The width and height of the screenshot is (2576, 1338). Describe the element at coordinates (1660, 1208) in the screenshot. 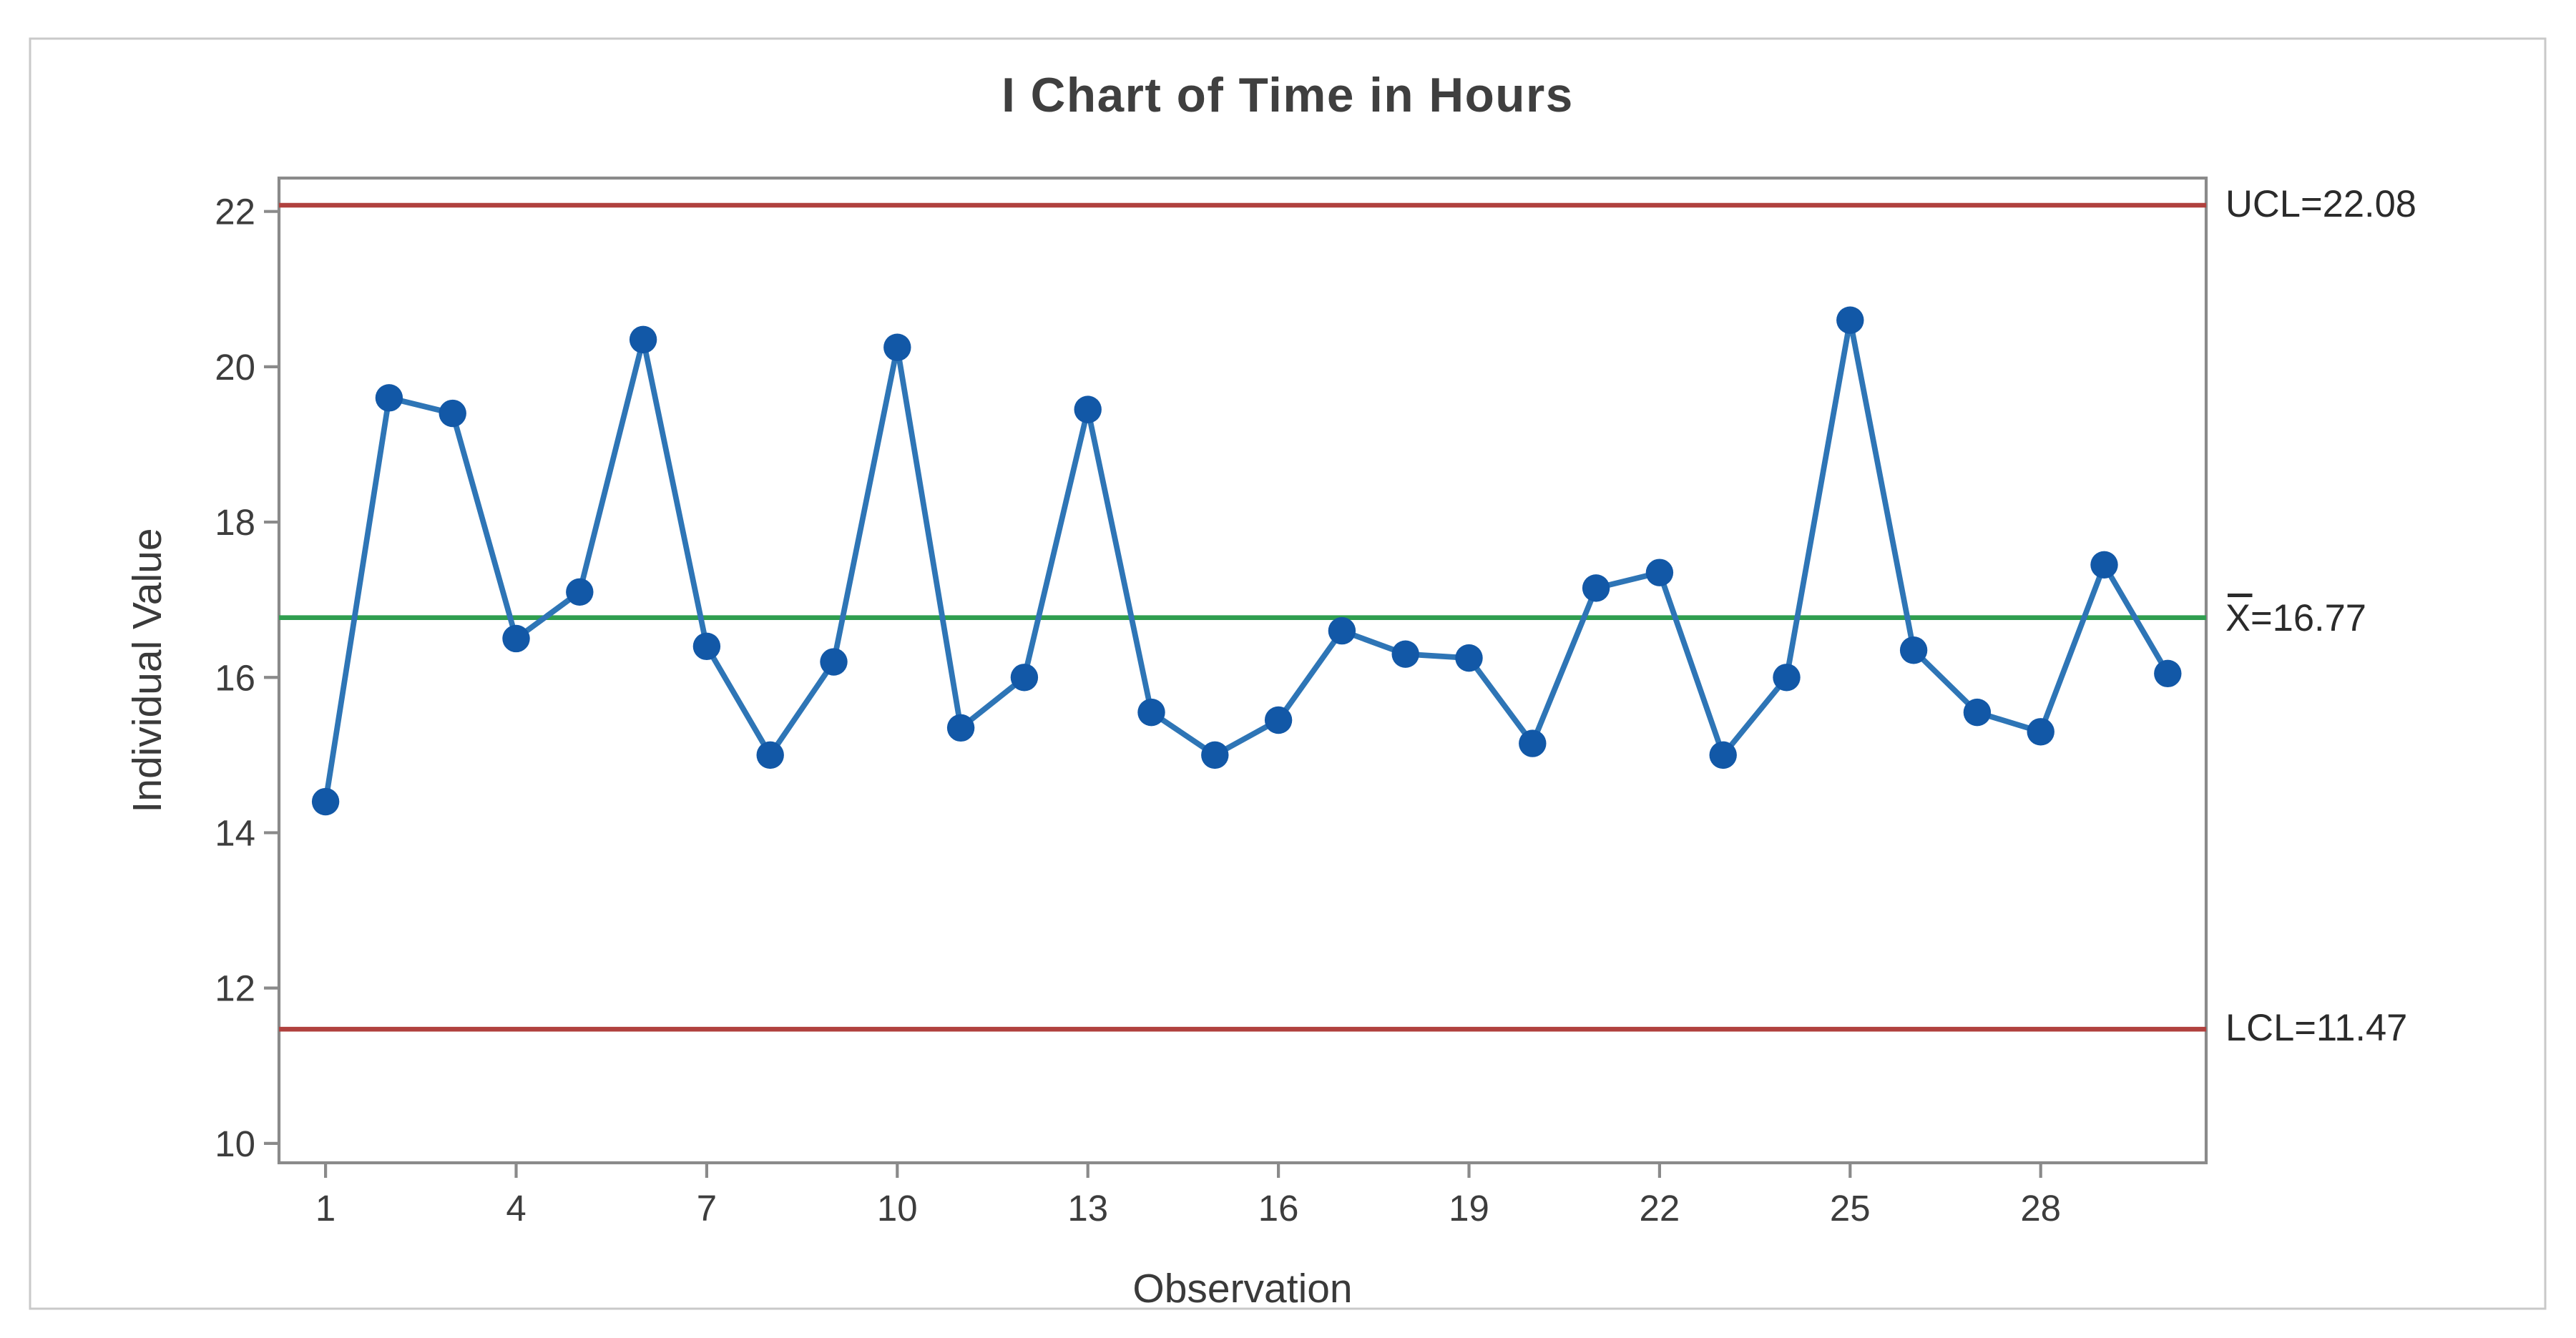

I see `x-tick-label: 22` at that location.